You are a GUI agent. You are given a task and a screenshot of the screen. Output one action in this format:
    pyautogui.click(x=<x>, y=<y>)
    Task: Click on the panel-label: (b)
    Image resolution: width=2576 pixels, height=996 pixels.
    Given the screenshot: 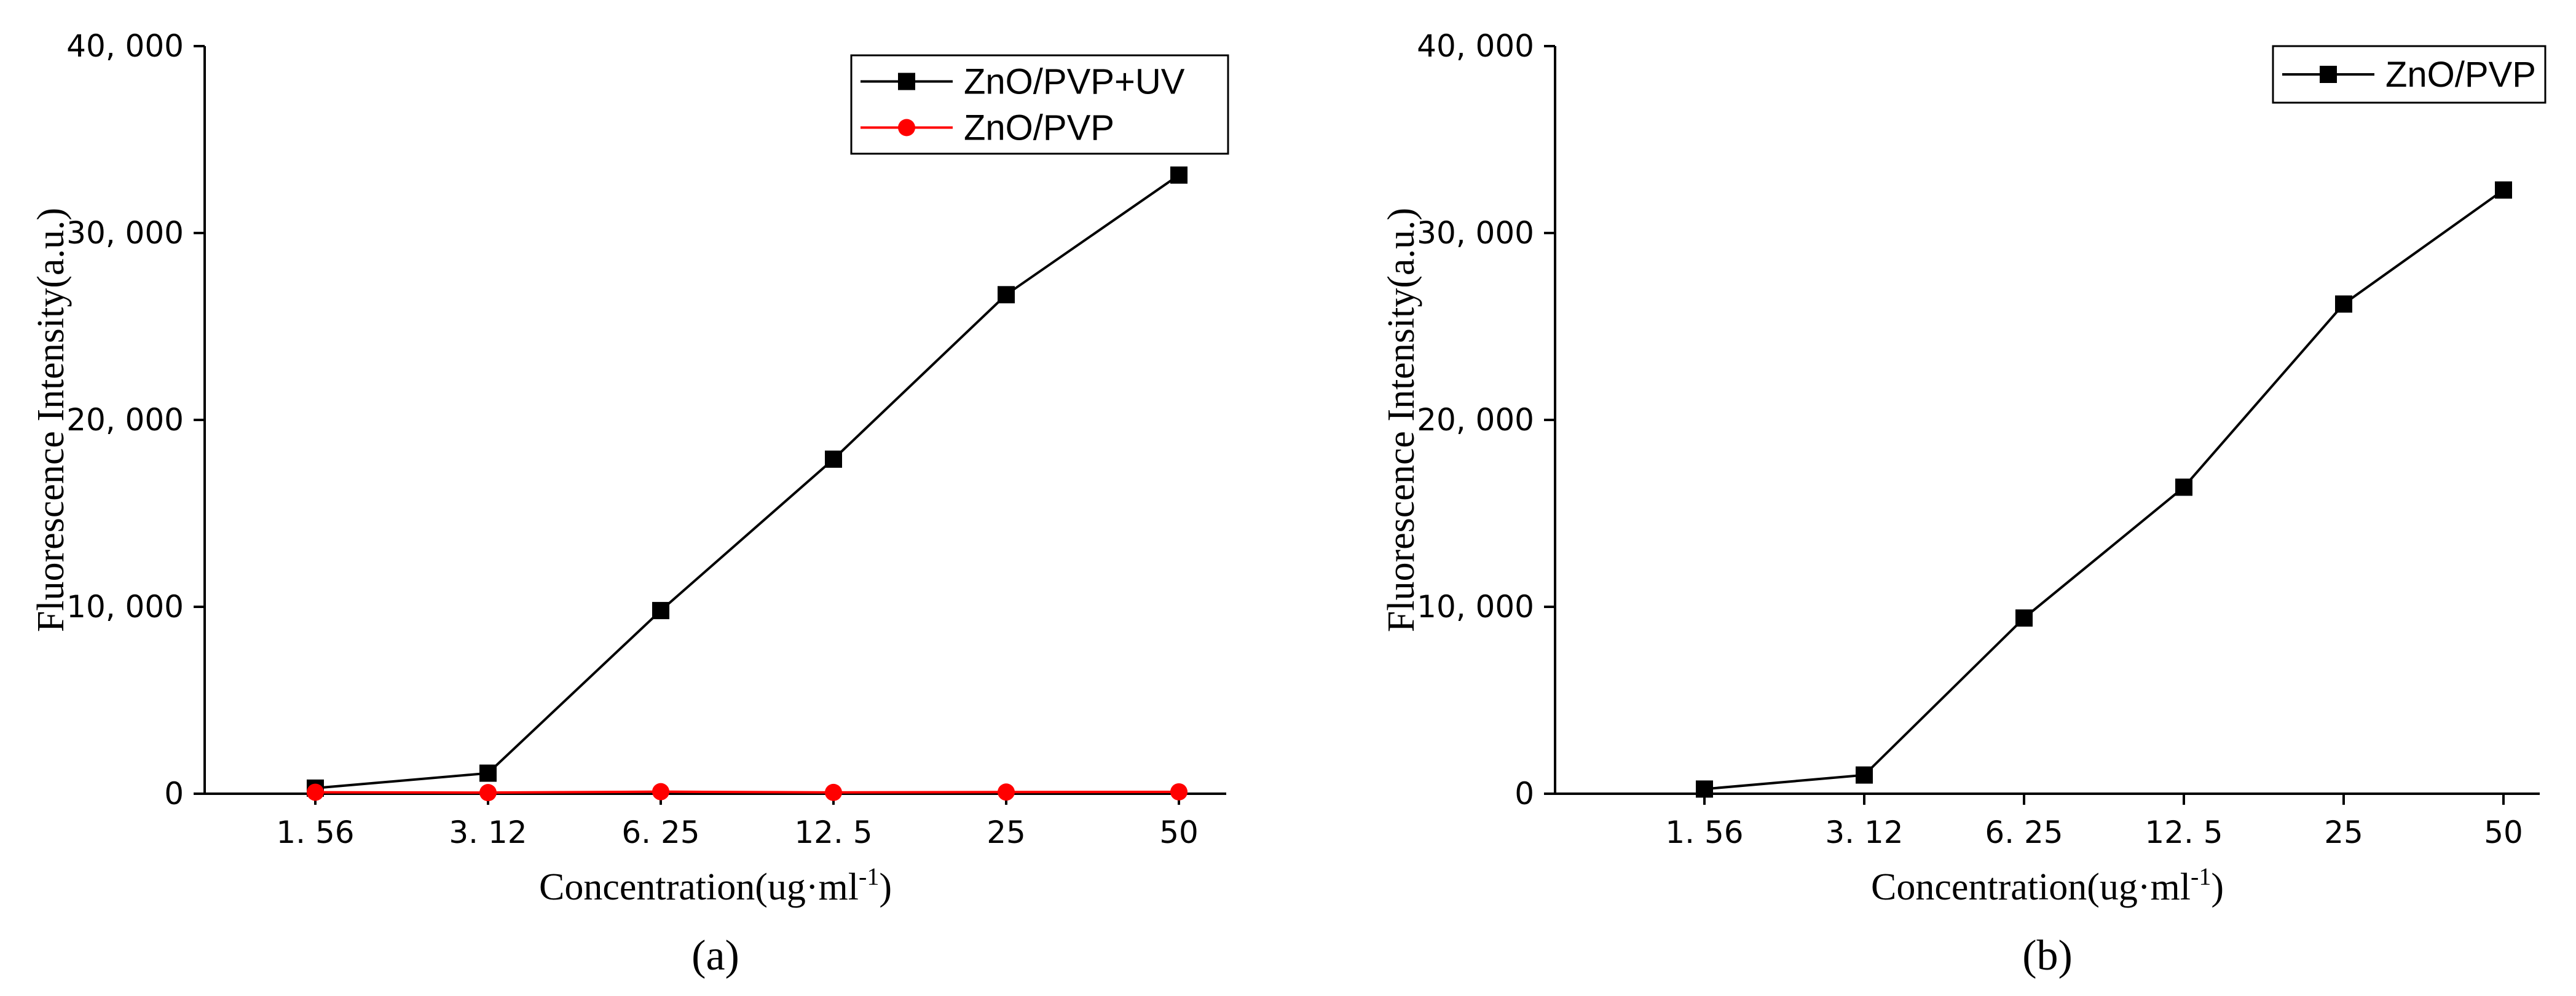 What is the action you would take?
    pyautogui.click(x=2048, y=955)
    